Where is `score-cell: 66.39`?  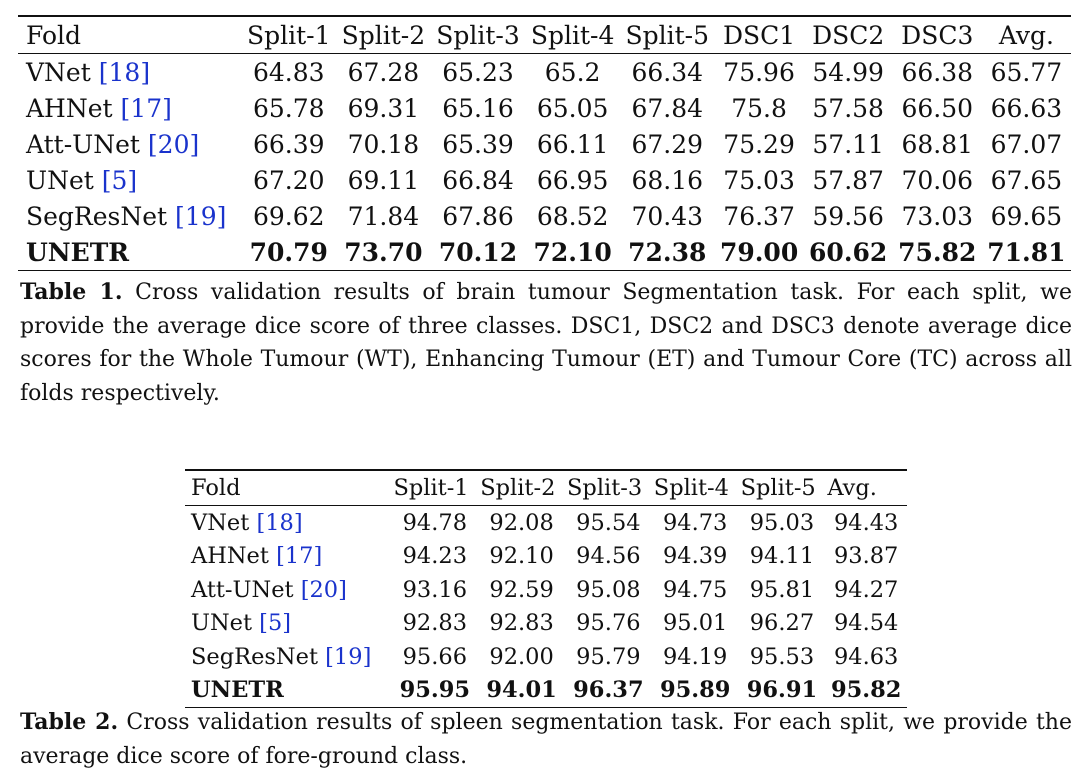 score-cell: 66.39 is located at coordinates (288, 144).